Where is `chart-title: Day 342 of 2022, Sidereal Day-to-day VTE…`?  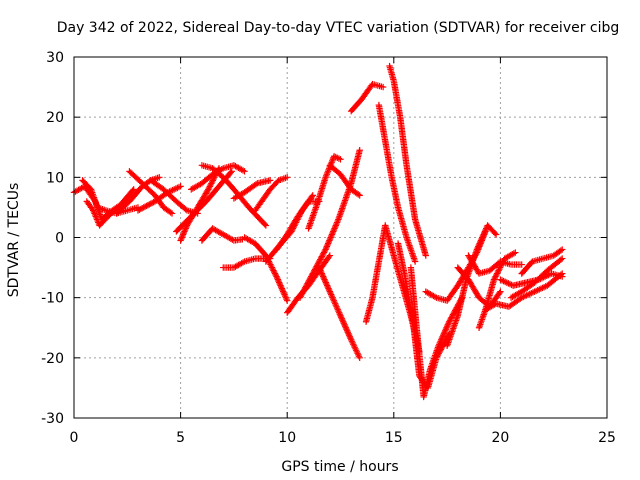 chart-title: Day 342 of 2022, Sidereal Day-to-day VTE… is located at coordinates (338, 28).